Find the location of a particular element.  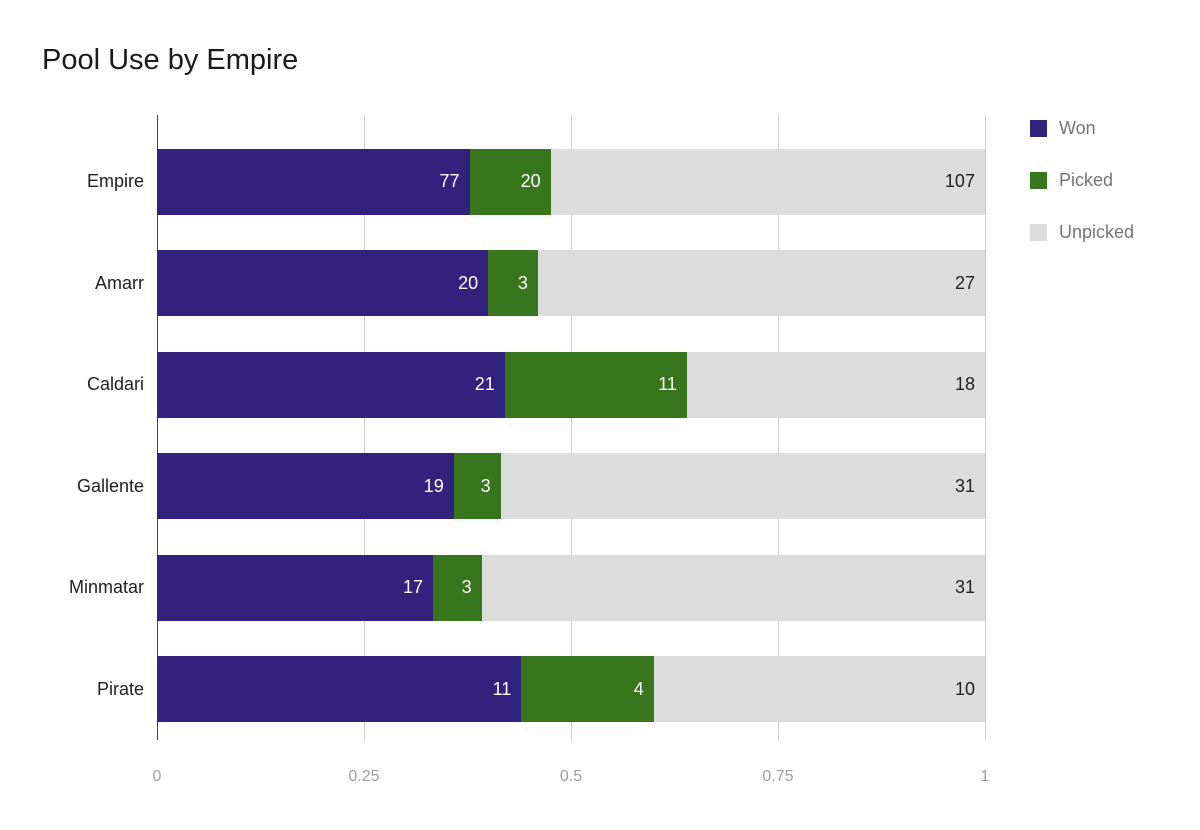

stacked-bar: 21 11 18 is located at coordinates (571, 384).